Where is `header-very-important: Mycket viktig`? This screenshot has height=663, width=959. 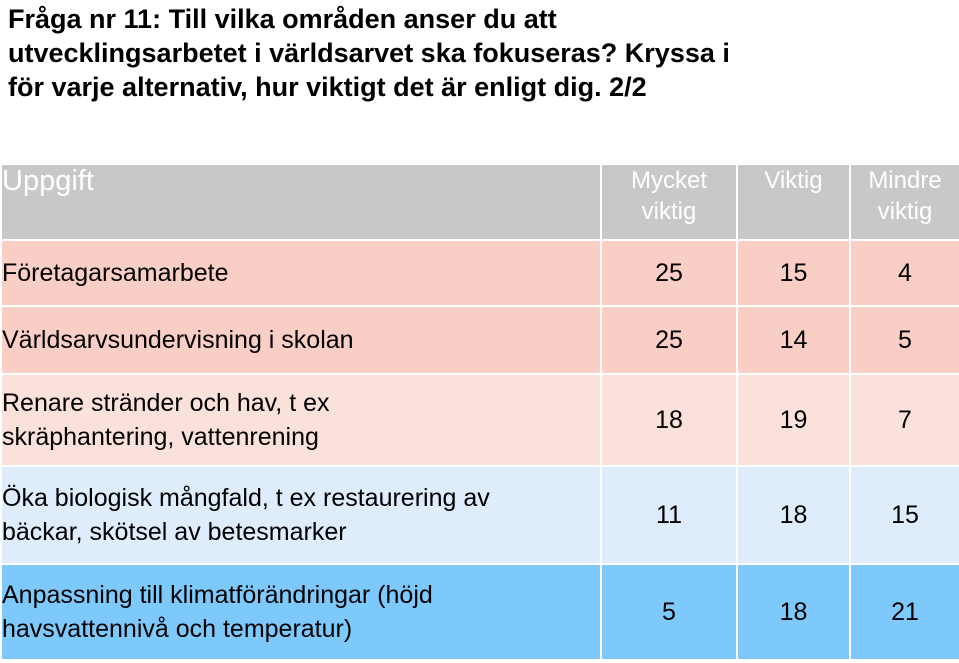
header-very-important: Mycket viktig is located at coordinates (669, 202).